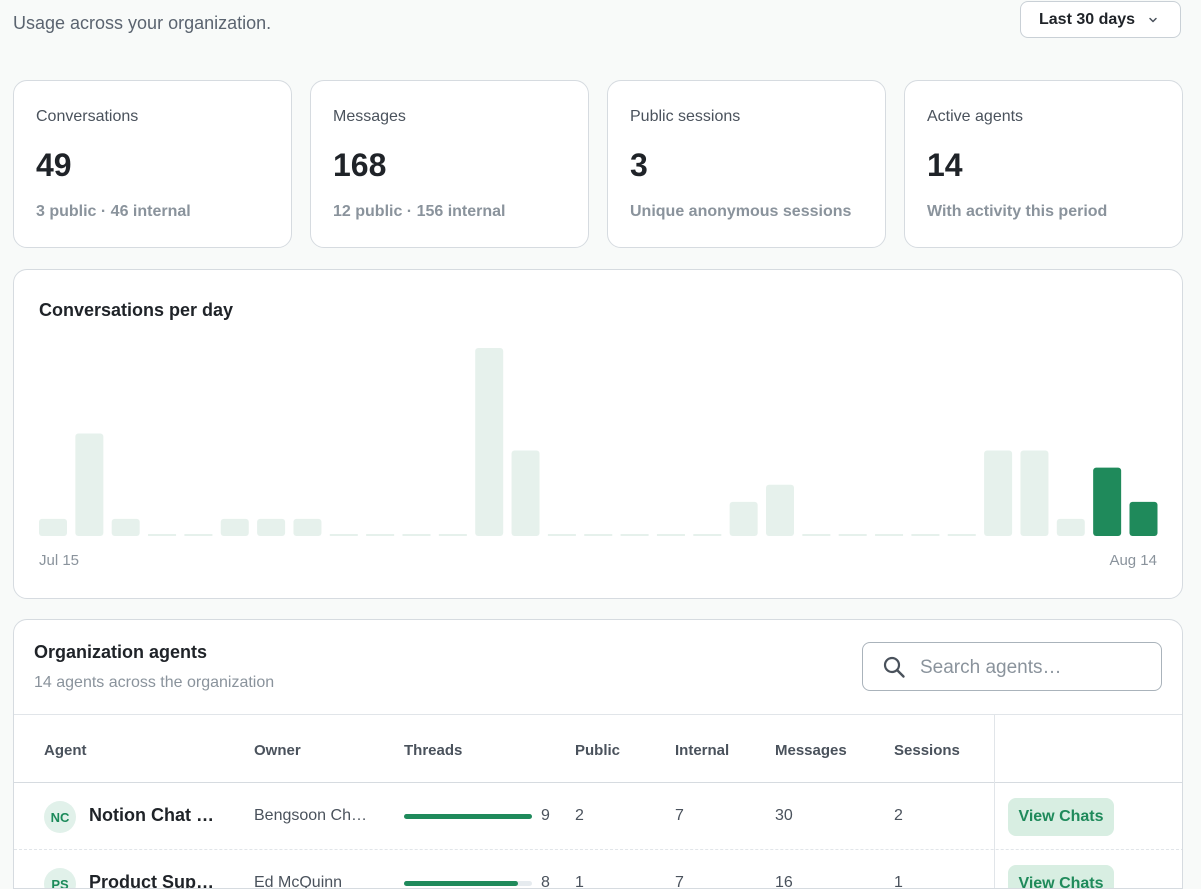 The width and height of the screenshot is (1201, 889). Describe the element at coordinates (898, 815) in the screenshot. I see `sessions-cell: 2` at that location.